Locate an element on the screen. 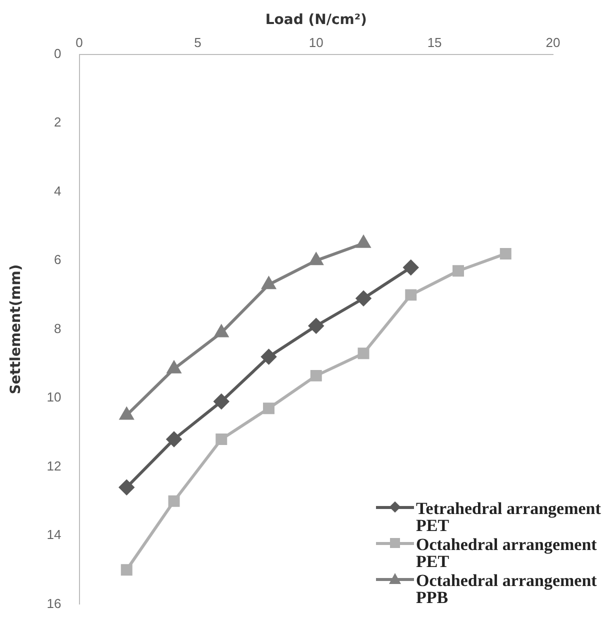 This screenshot has height=630, width=603. x-tick-label: 10 is located at coordinates (316, 42).